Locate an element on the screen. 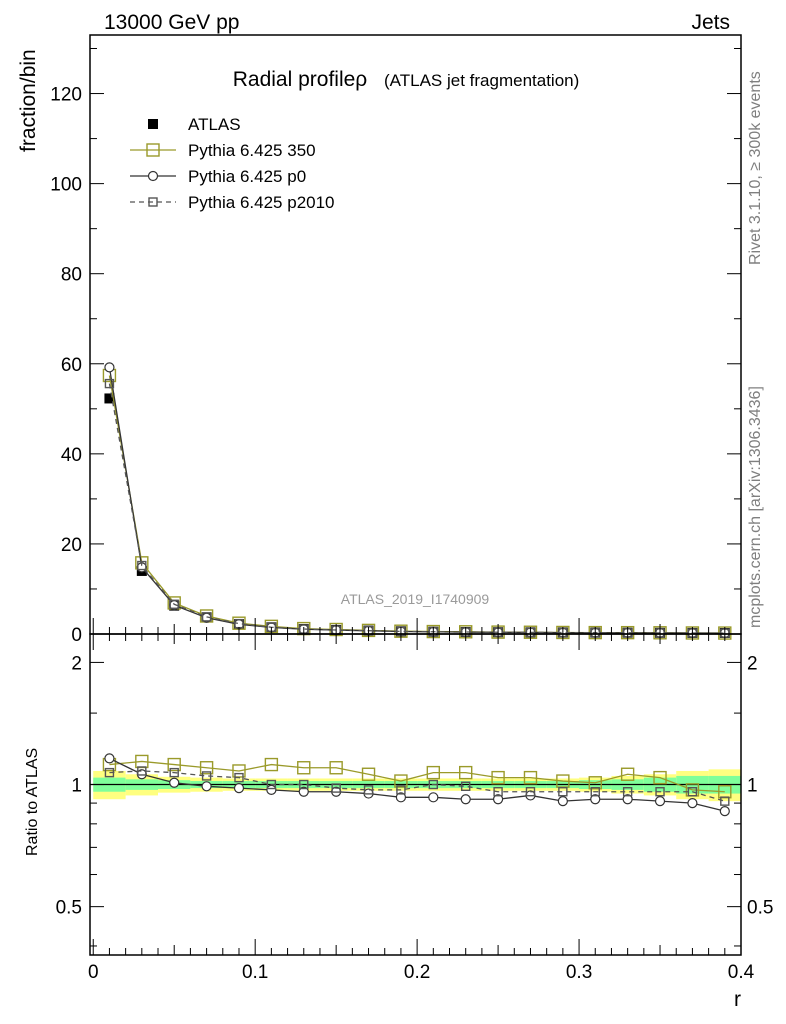  x-tick-label-1: 0.1 is located at coordinates (255, 972).